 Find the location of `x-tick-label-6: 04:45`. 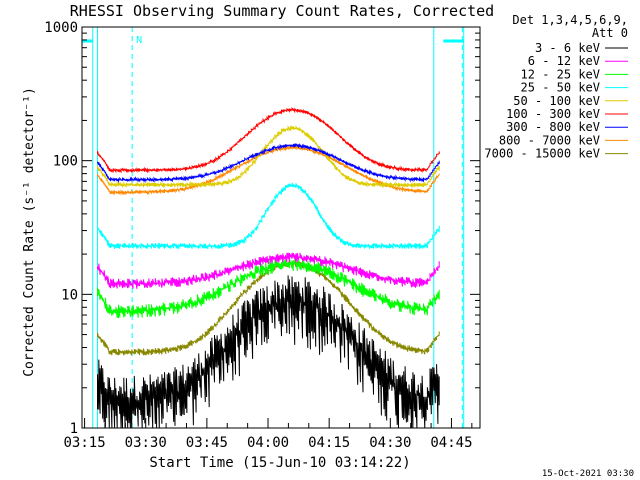

x-tick-label-6: 04:45 is located at coordinates (451, 443).